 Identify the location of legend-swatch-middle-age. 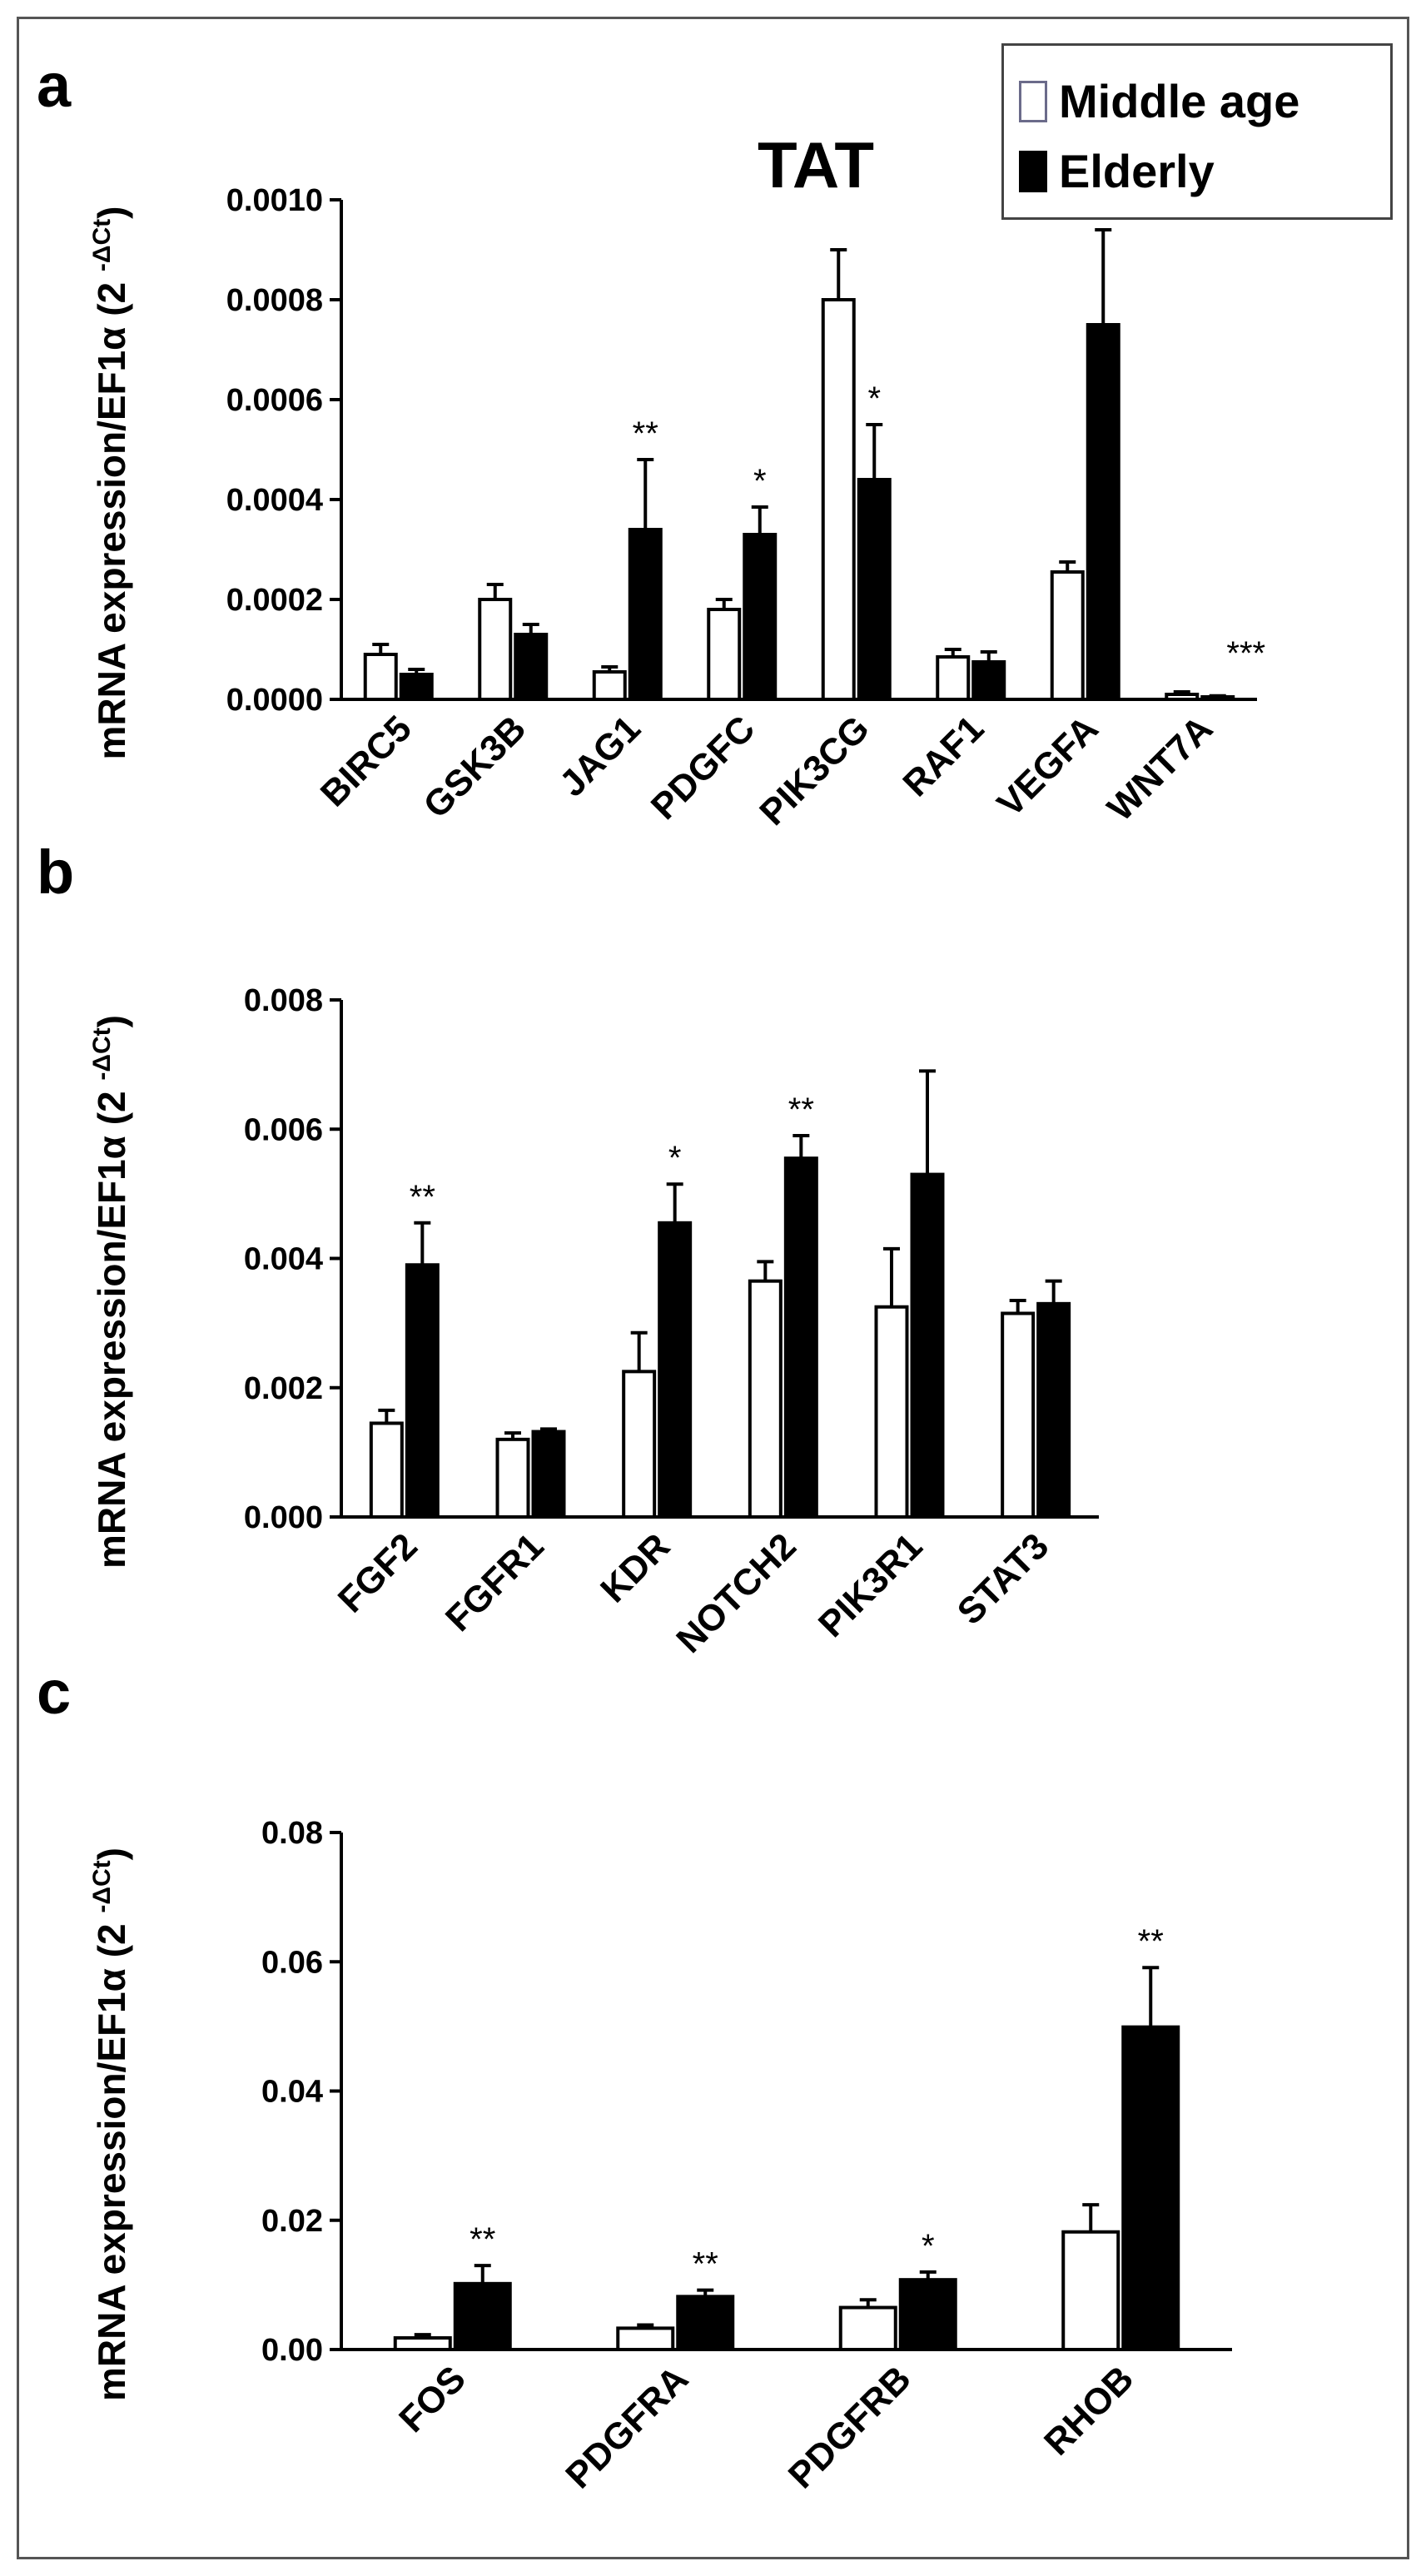
(1033, 101).